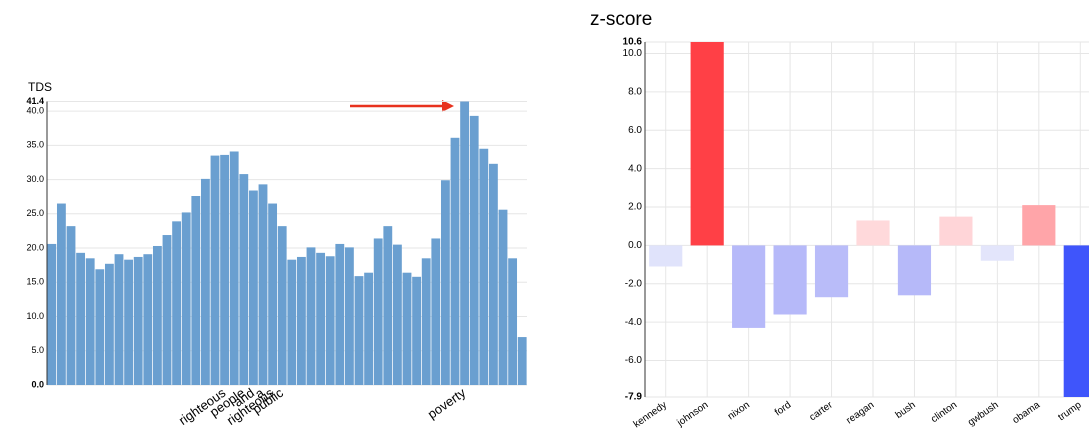 The width and height of the screenshot is (1089, 435). What do you see at coordinates (633, 42) in the screenshot?
I see `y-tick-label: 10.6` at bounding box center [633, 42].